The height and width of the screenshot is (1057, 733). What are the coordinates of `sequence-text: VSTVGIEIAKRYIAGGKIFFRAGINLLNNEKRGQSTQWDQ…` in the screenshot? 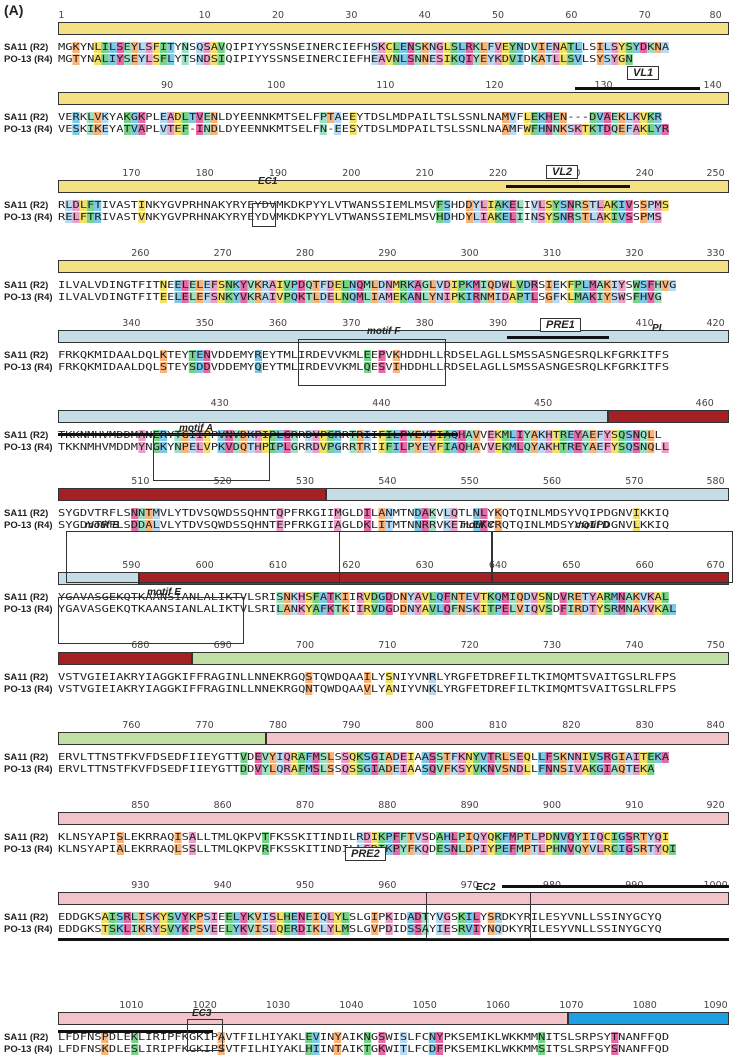 It's located at (367, 677).